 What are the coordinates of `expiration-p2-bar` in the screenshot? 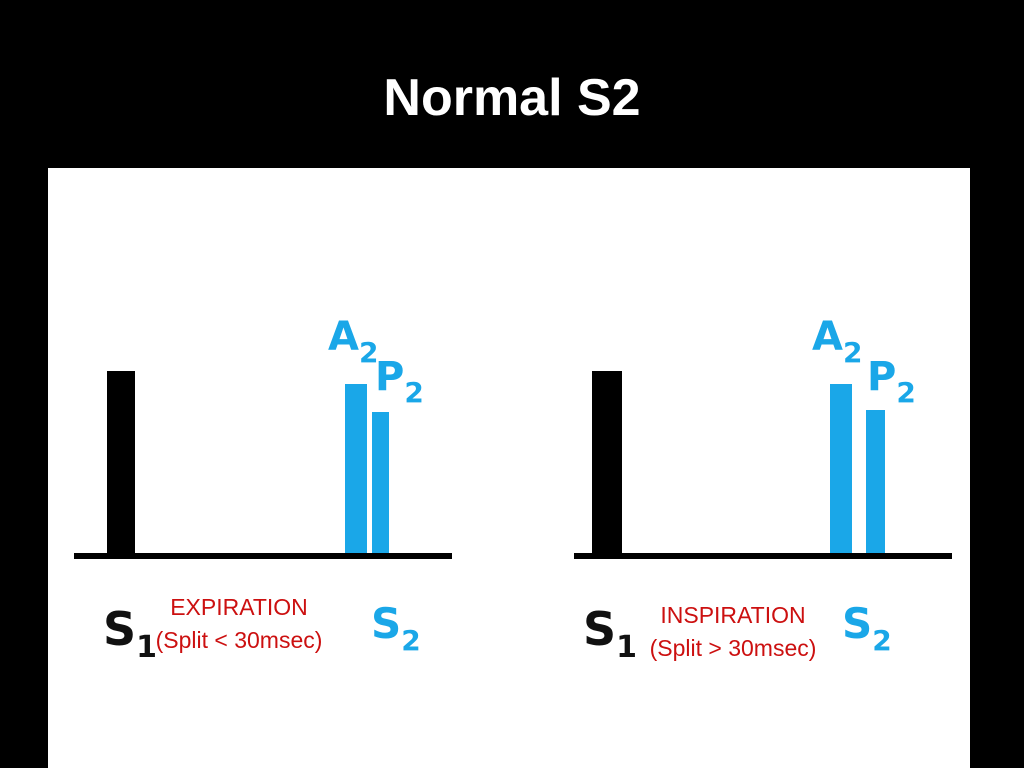 It's located at (380, 482).